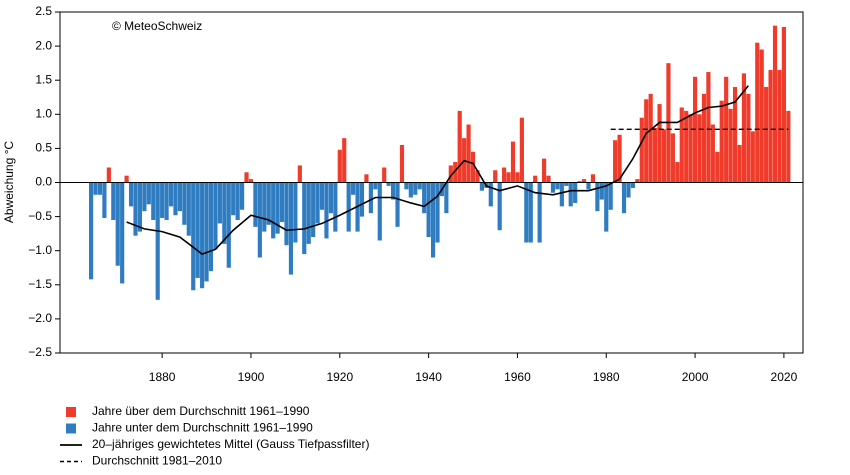 The height and width of the screenshot is (475, 850). What do you see at coordinates (251, 377) in the screenshot?
I see `x-tick-label: 1900` at bounding box center [251, 377].